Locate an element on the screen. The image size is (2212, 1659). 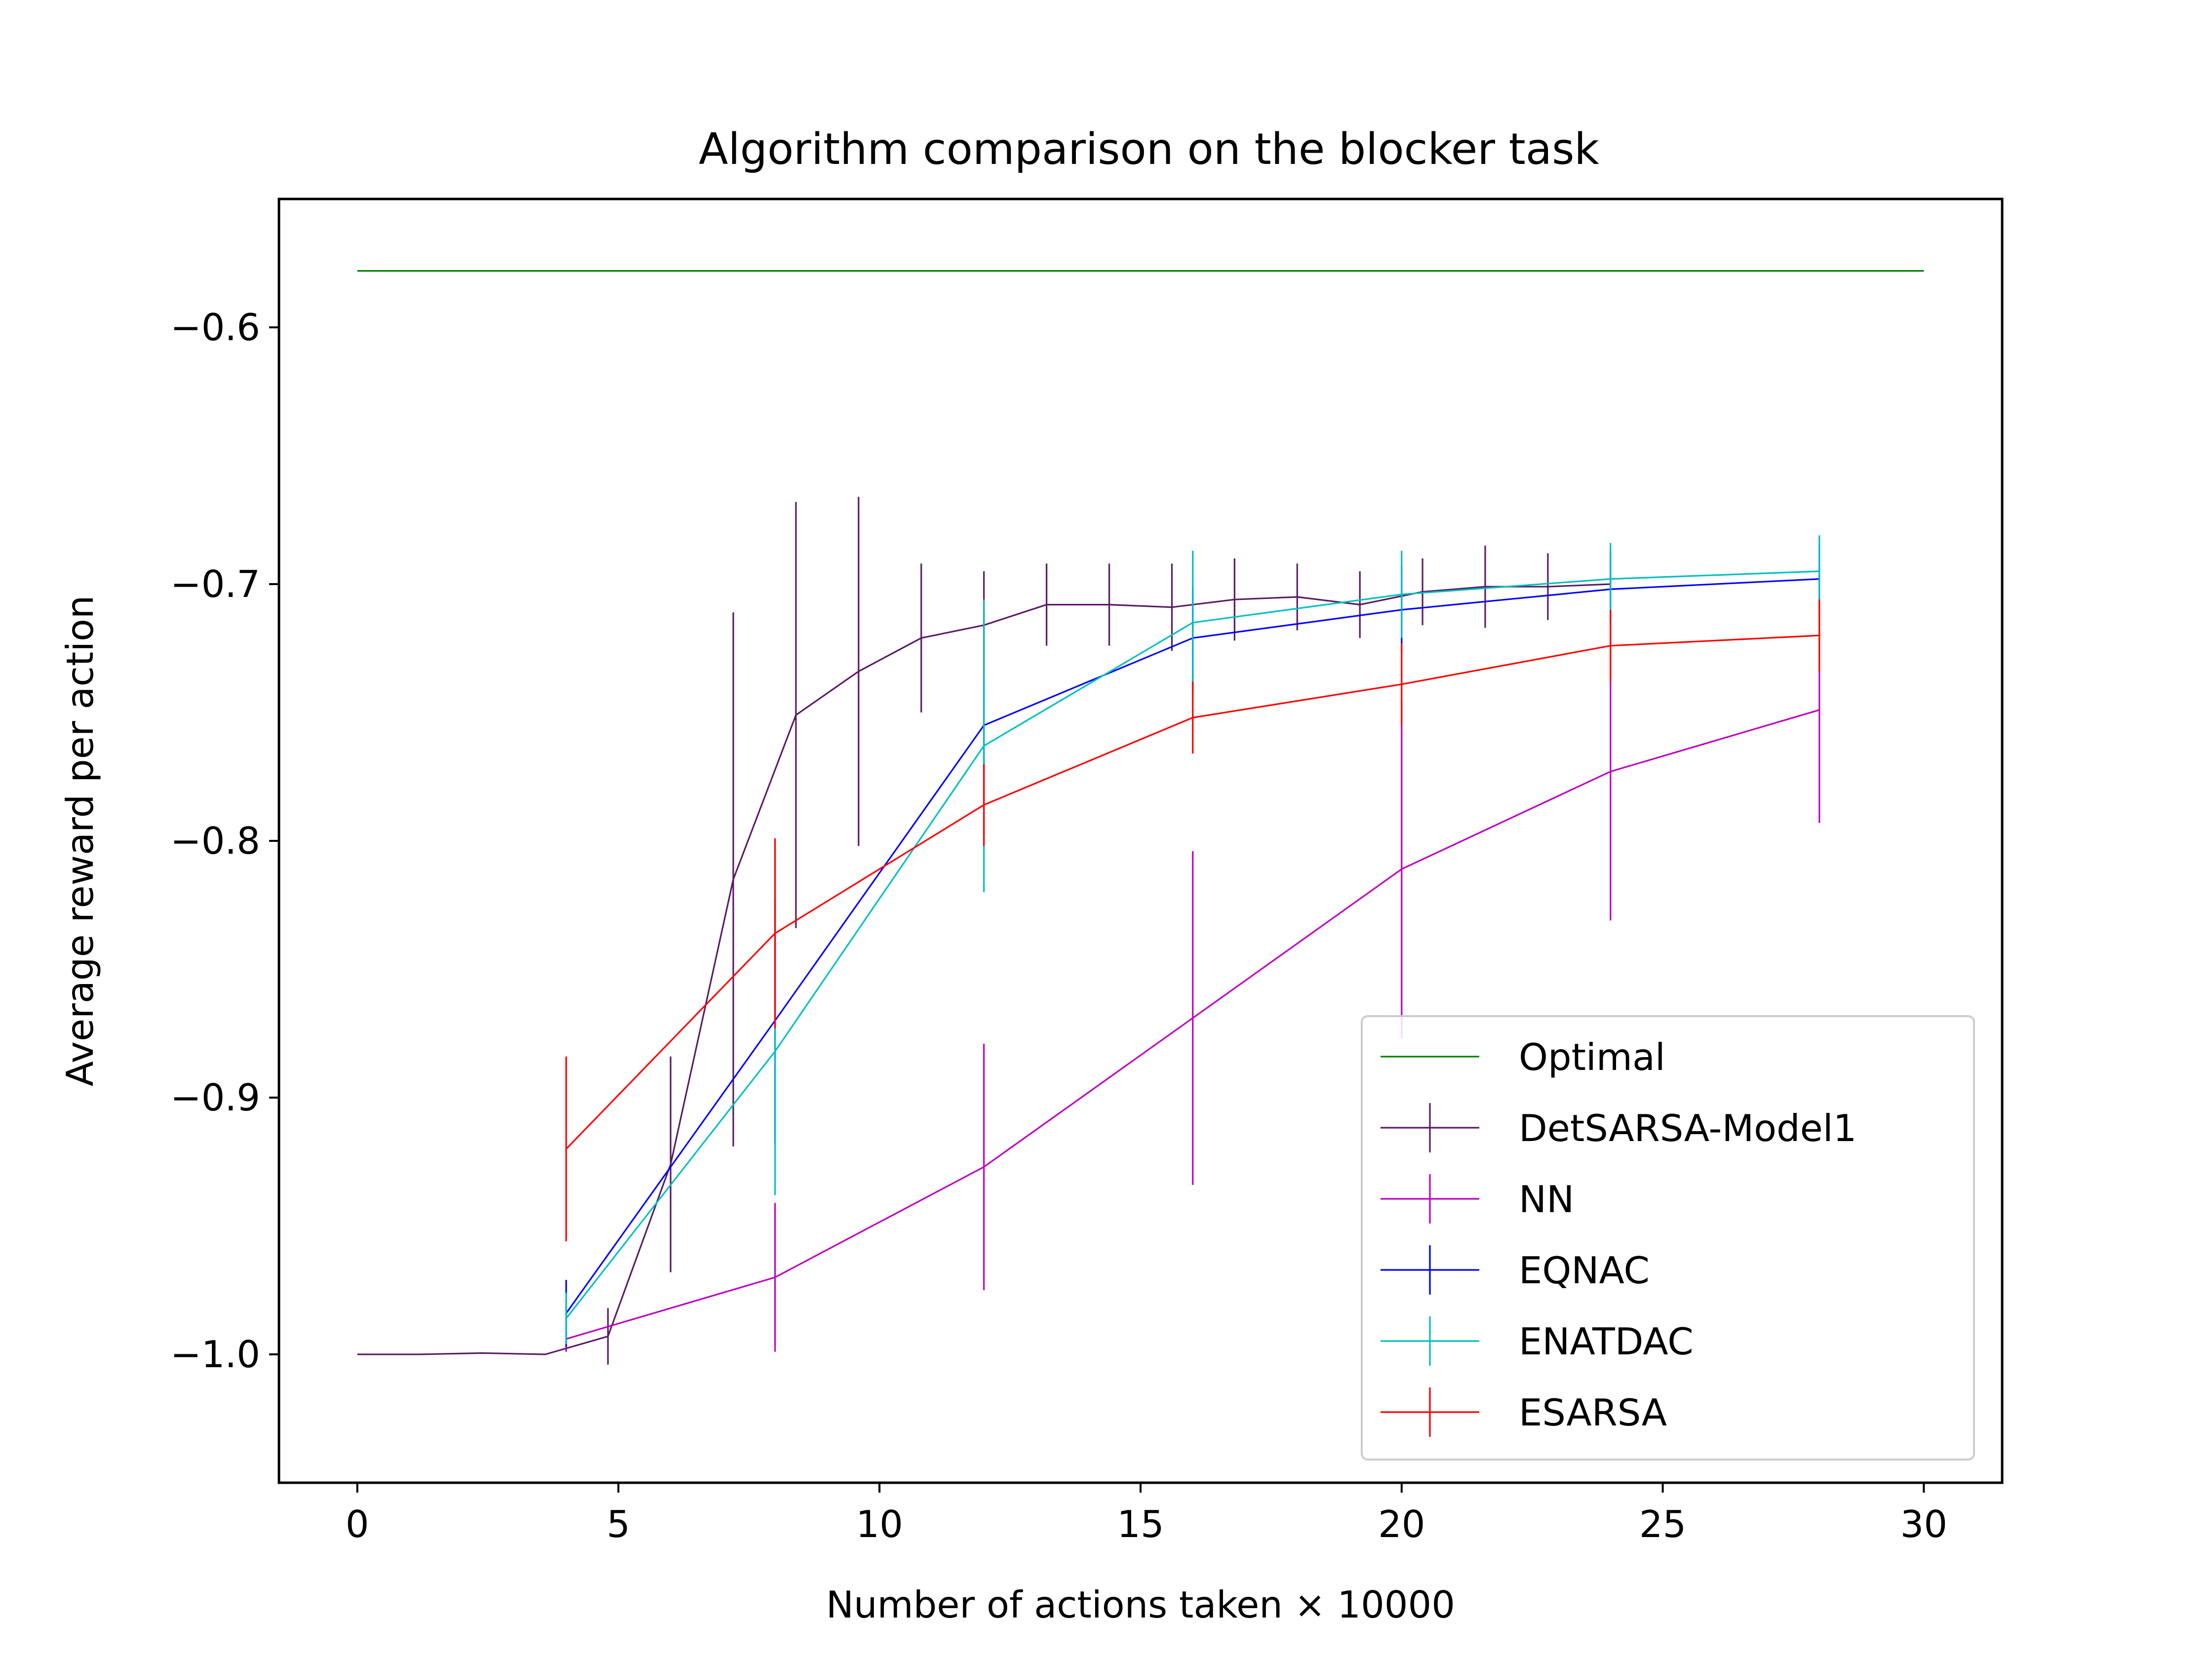
y-tick-label: −0.8 is located at coordinates (215, 841).